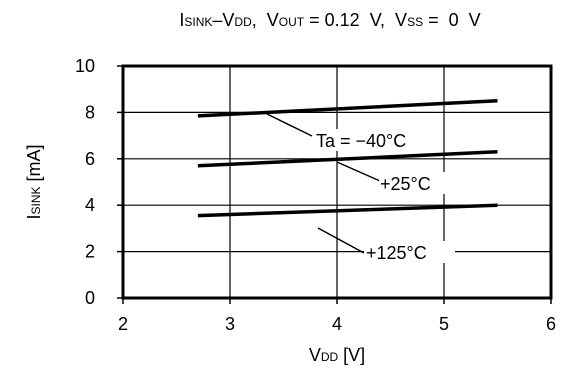  Describe the element at coordinates (230, 324) in the screenshot. I see `x-tick-label: 3` at that location.